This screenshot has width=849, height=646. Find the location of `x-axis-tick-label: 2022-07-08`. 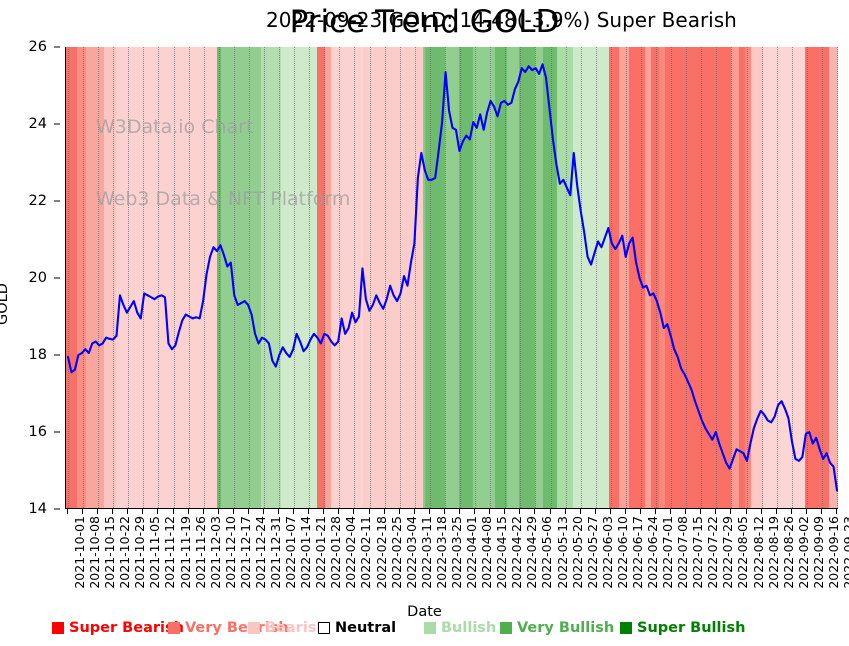

x-axis-tick-label: 2022-07-08 is located at coordinates (683, 552).